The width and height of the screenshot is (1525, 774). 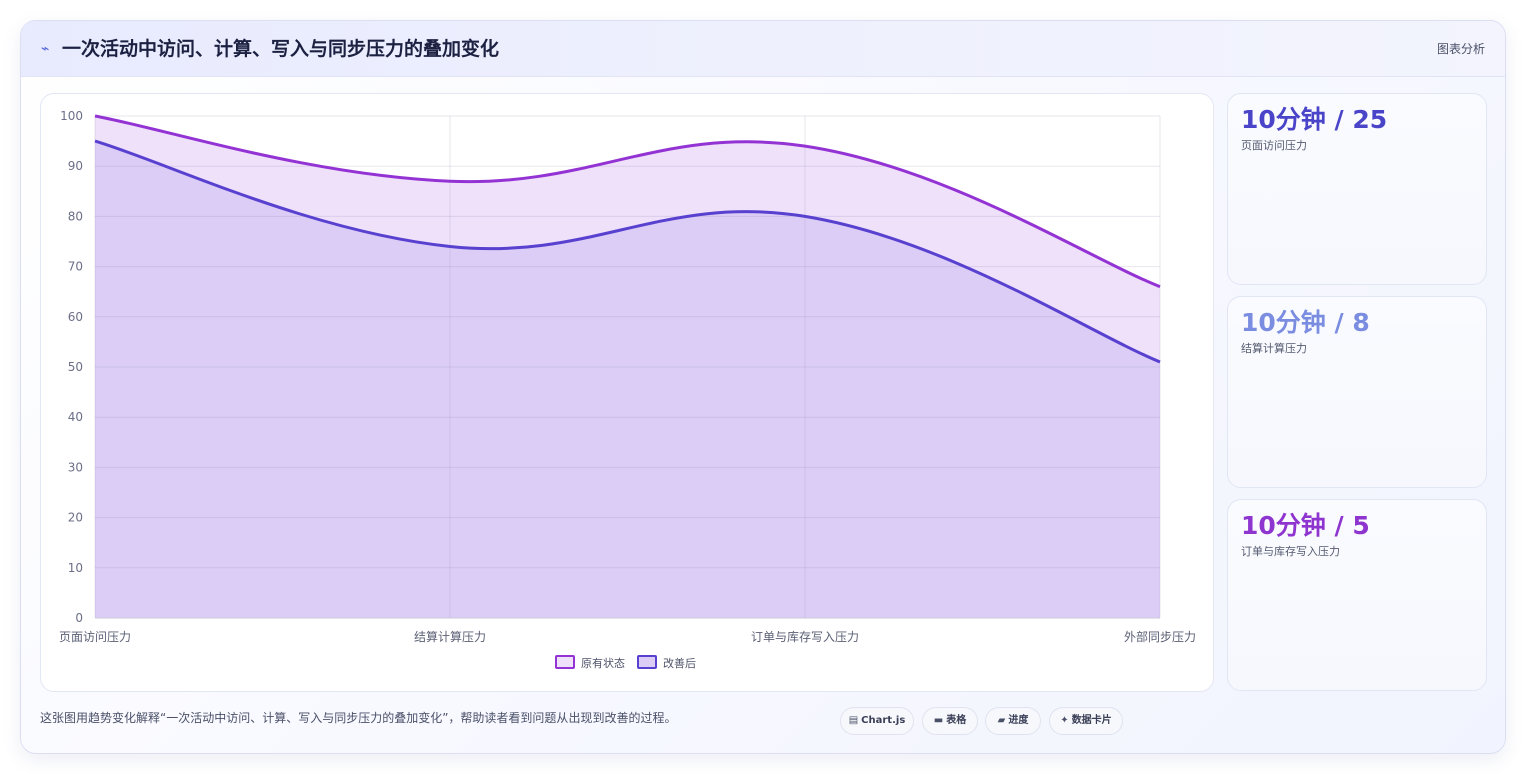 What do you see at coordinates (71, 116) in the screenshot?
I see `y-tick-label: 100` at bounding box center [71, 116].